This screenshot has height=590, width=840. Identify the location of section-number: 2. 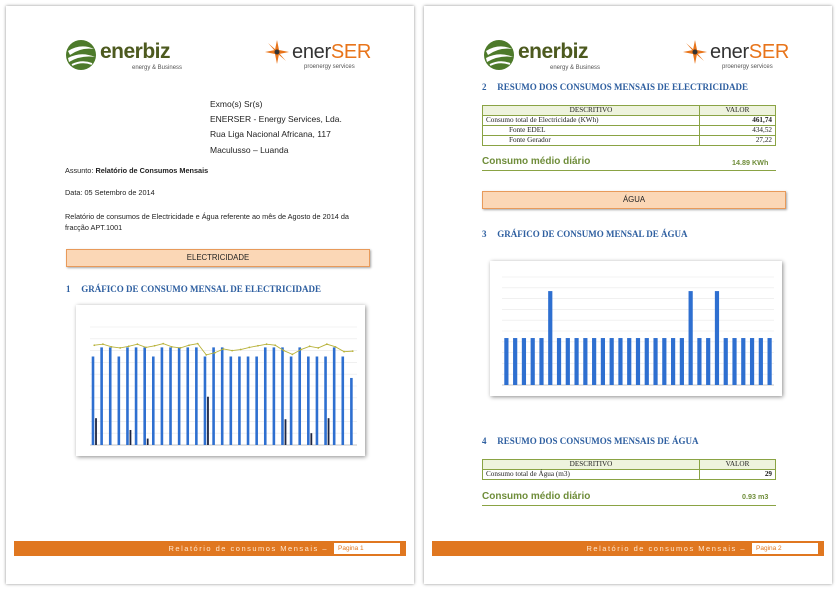
(484, 87).